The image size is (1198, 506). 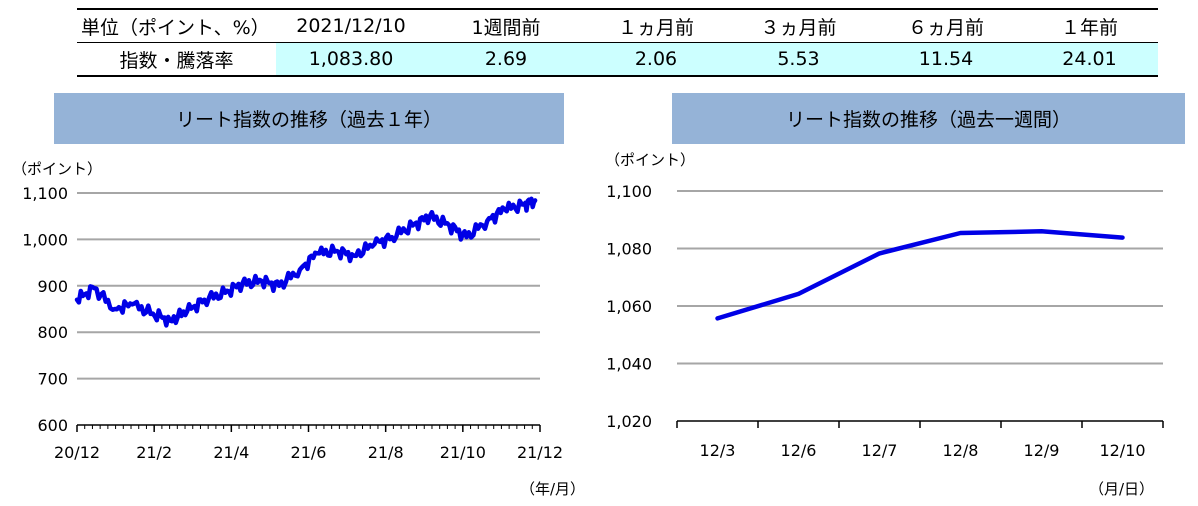 What do you see at coordinates (718, 450) in the screenshot?
I see `chart-2-xtick-label: 12/3` at bounding box center [718, 450].